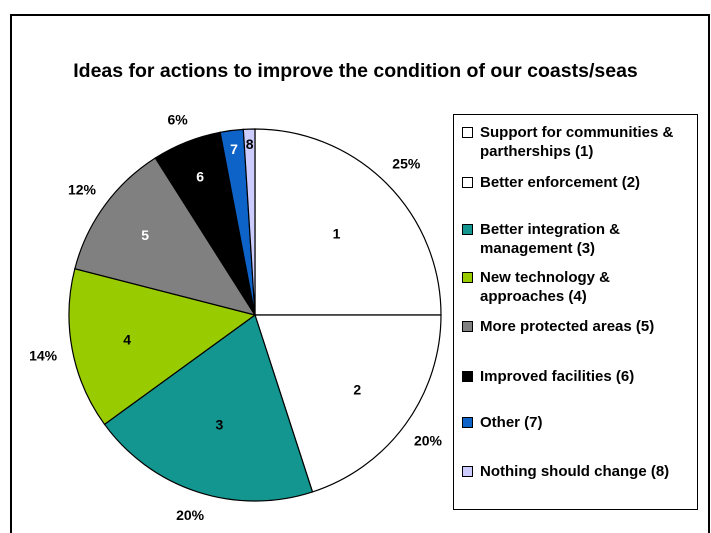 The image size is (711, 533). I want to click on legend-label-8: Nothing should change (8), so click(575, 471).